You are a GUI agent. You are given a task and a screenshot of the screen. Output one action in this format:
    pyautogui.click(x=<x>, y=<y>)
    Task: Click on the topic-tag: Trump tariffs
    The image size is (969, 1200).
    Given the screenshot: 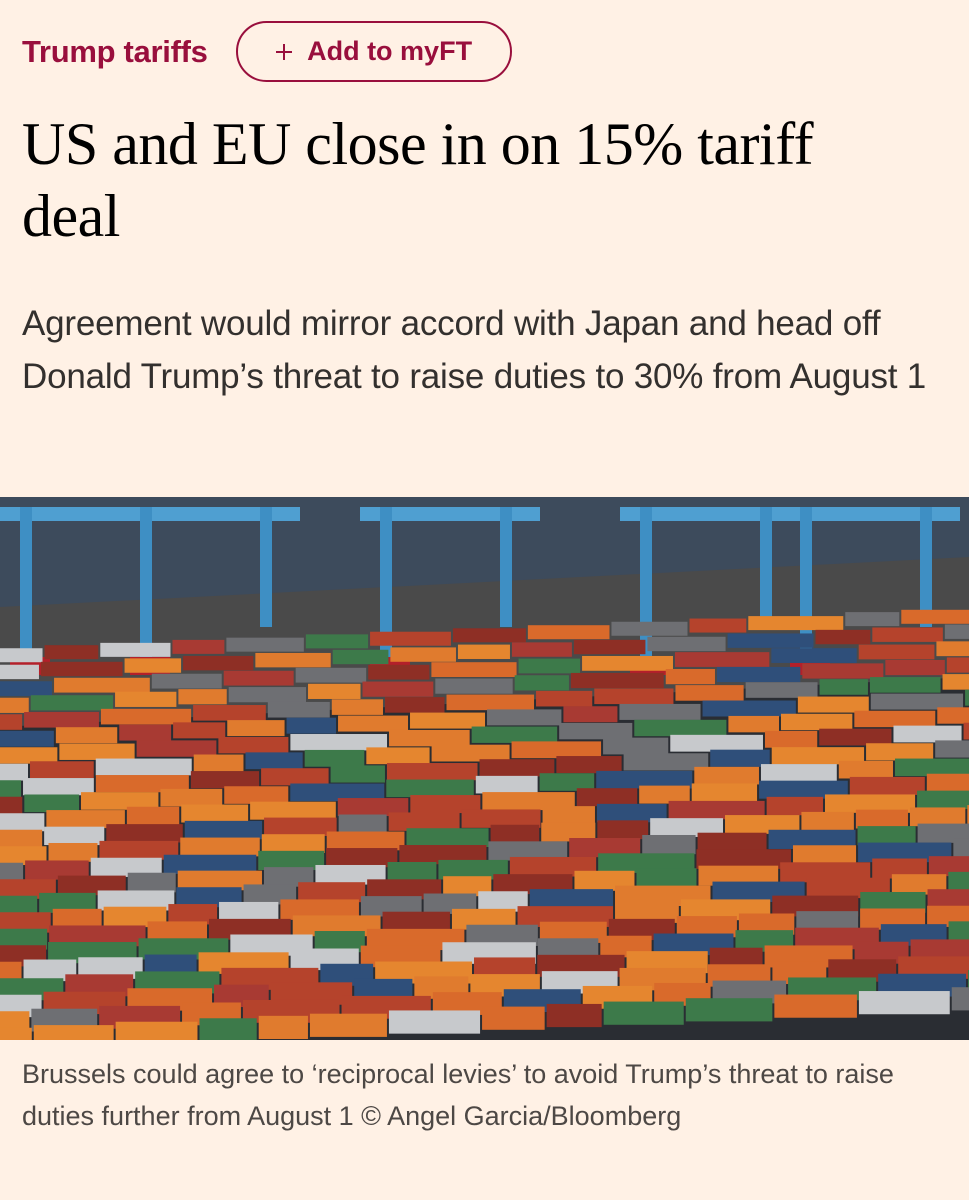 What is the action you would take?
    pyautogui.click(x=115, y=51)
    